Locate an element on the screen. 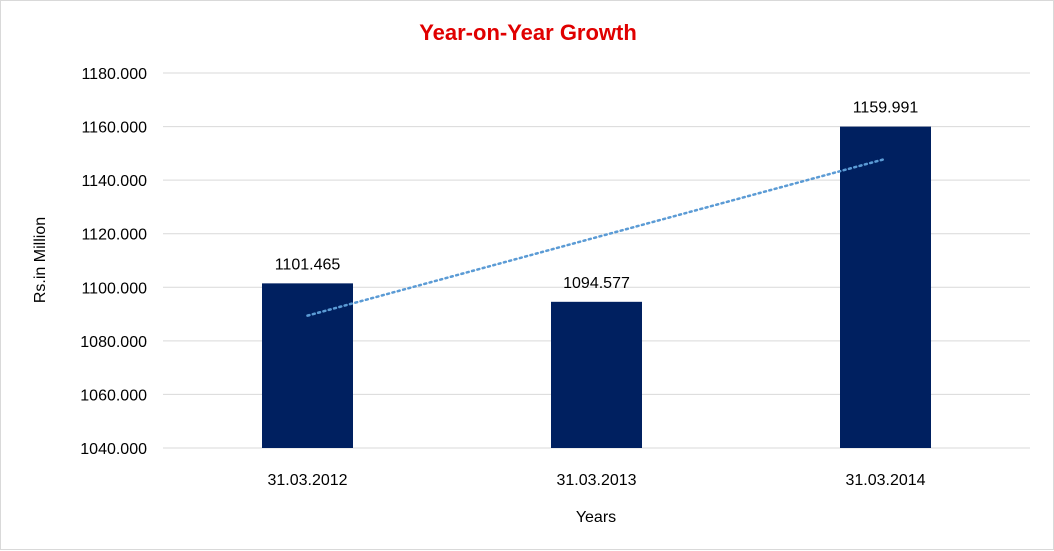 The image size is (1054, 551). x-tick-label: 31.03.2013 is located at coordinates (596, 480).